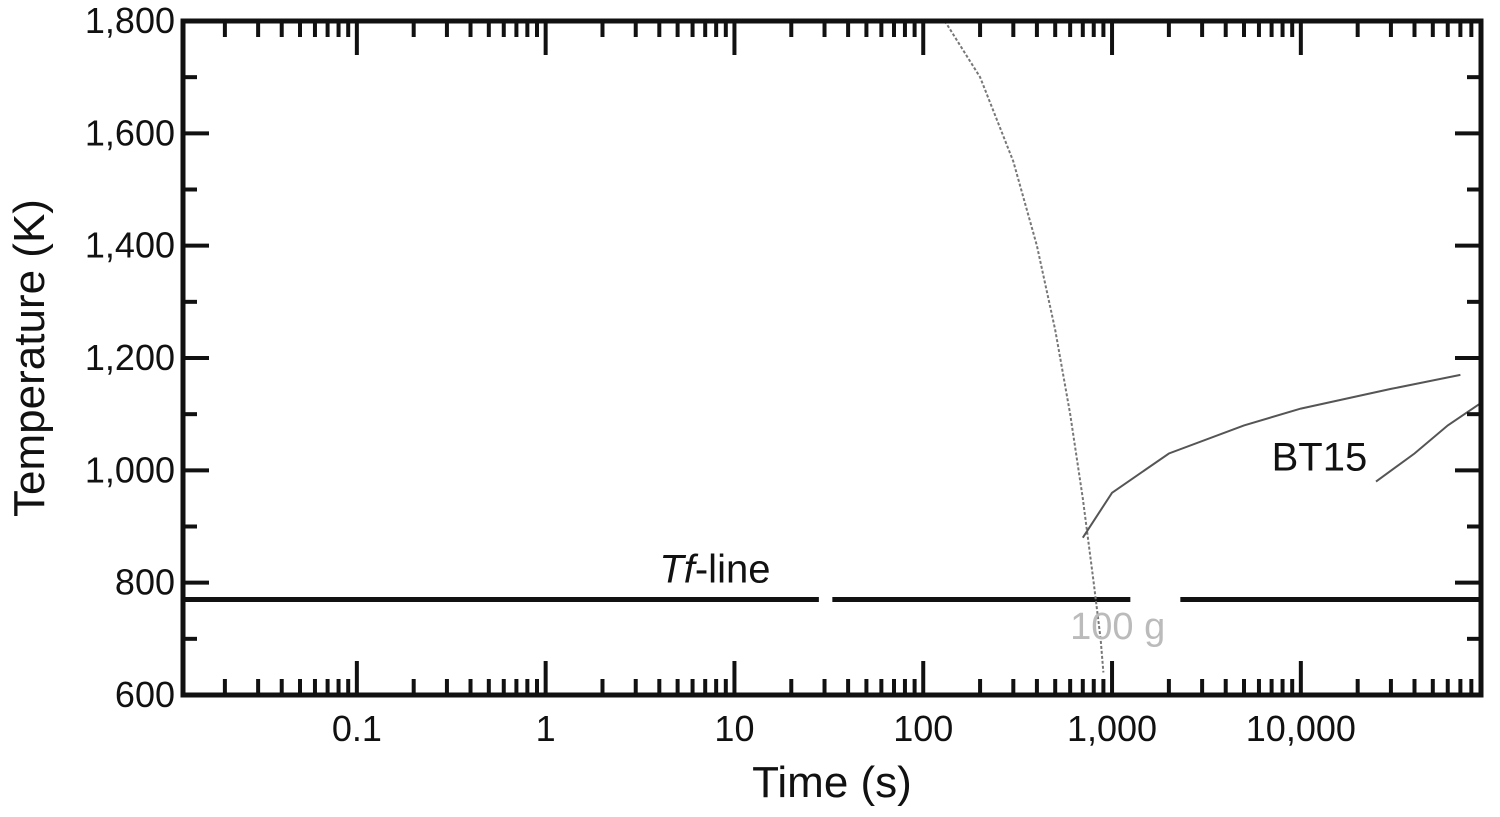 This screenshot has height=817, width=1500. Describe the element at coordinates (130, 245) in the screenshot. I see `y-tick-label: 1,400` at that location.